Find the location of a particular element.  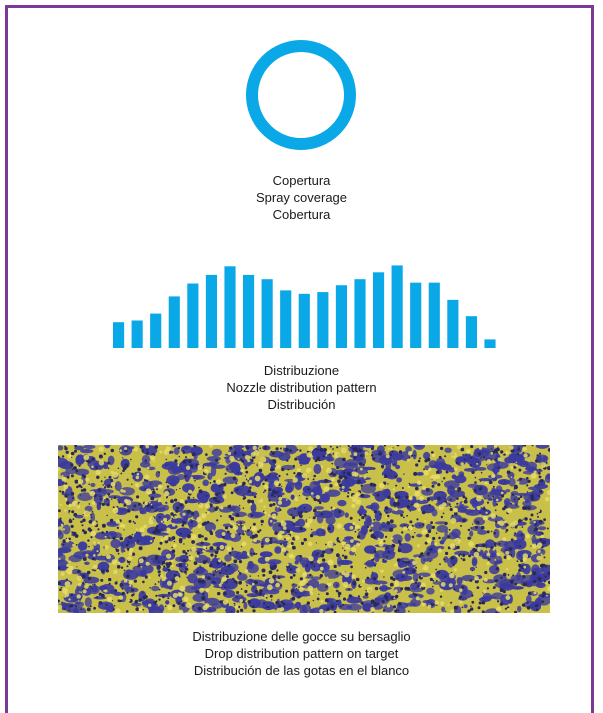

coverage-ring-shape is located at coordinates (301, 95).